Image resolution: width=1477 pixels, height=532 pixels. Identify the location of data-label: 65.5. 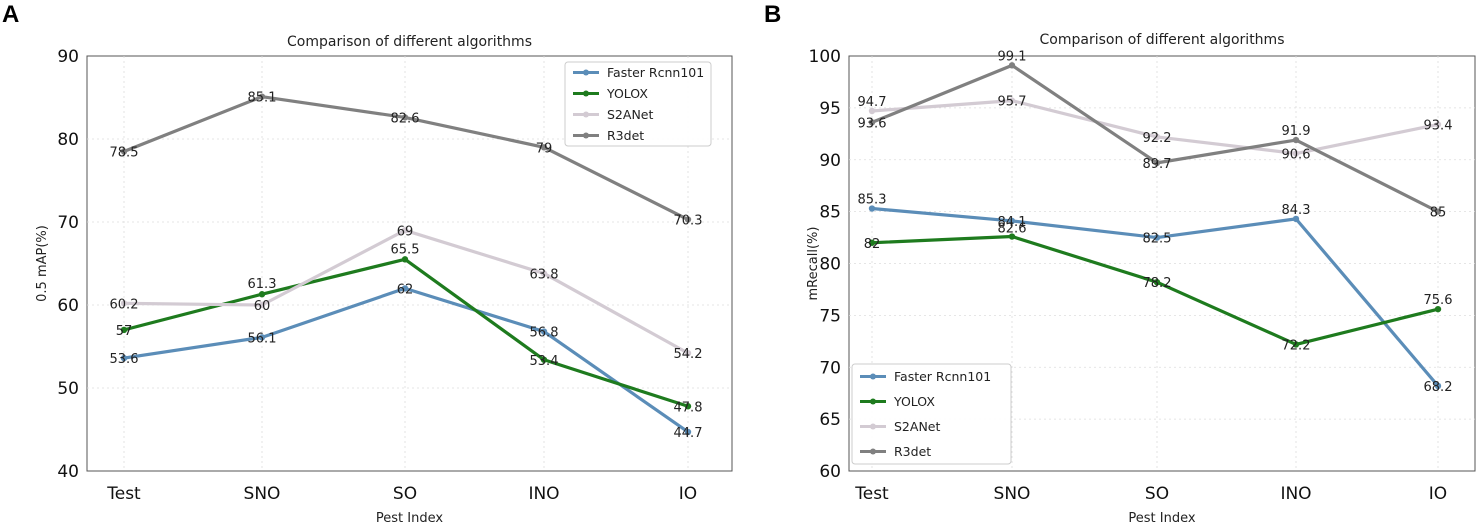
(405, 249).